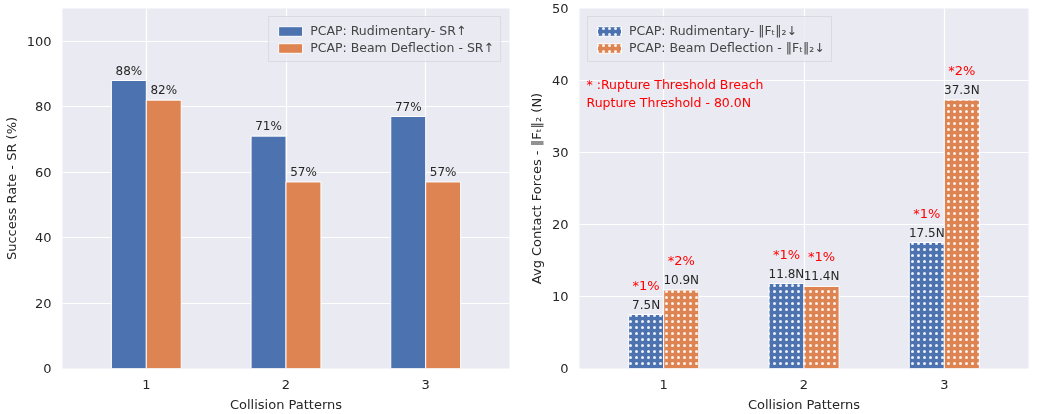 The image size is (1039, 414). I want to click on data-label: 88%, so click(129, 70).